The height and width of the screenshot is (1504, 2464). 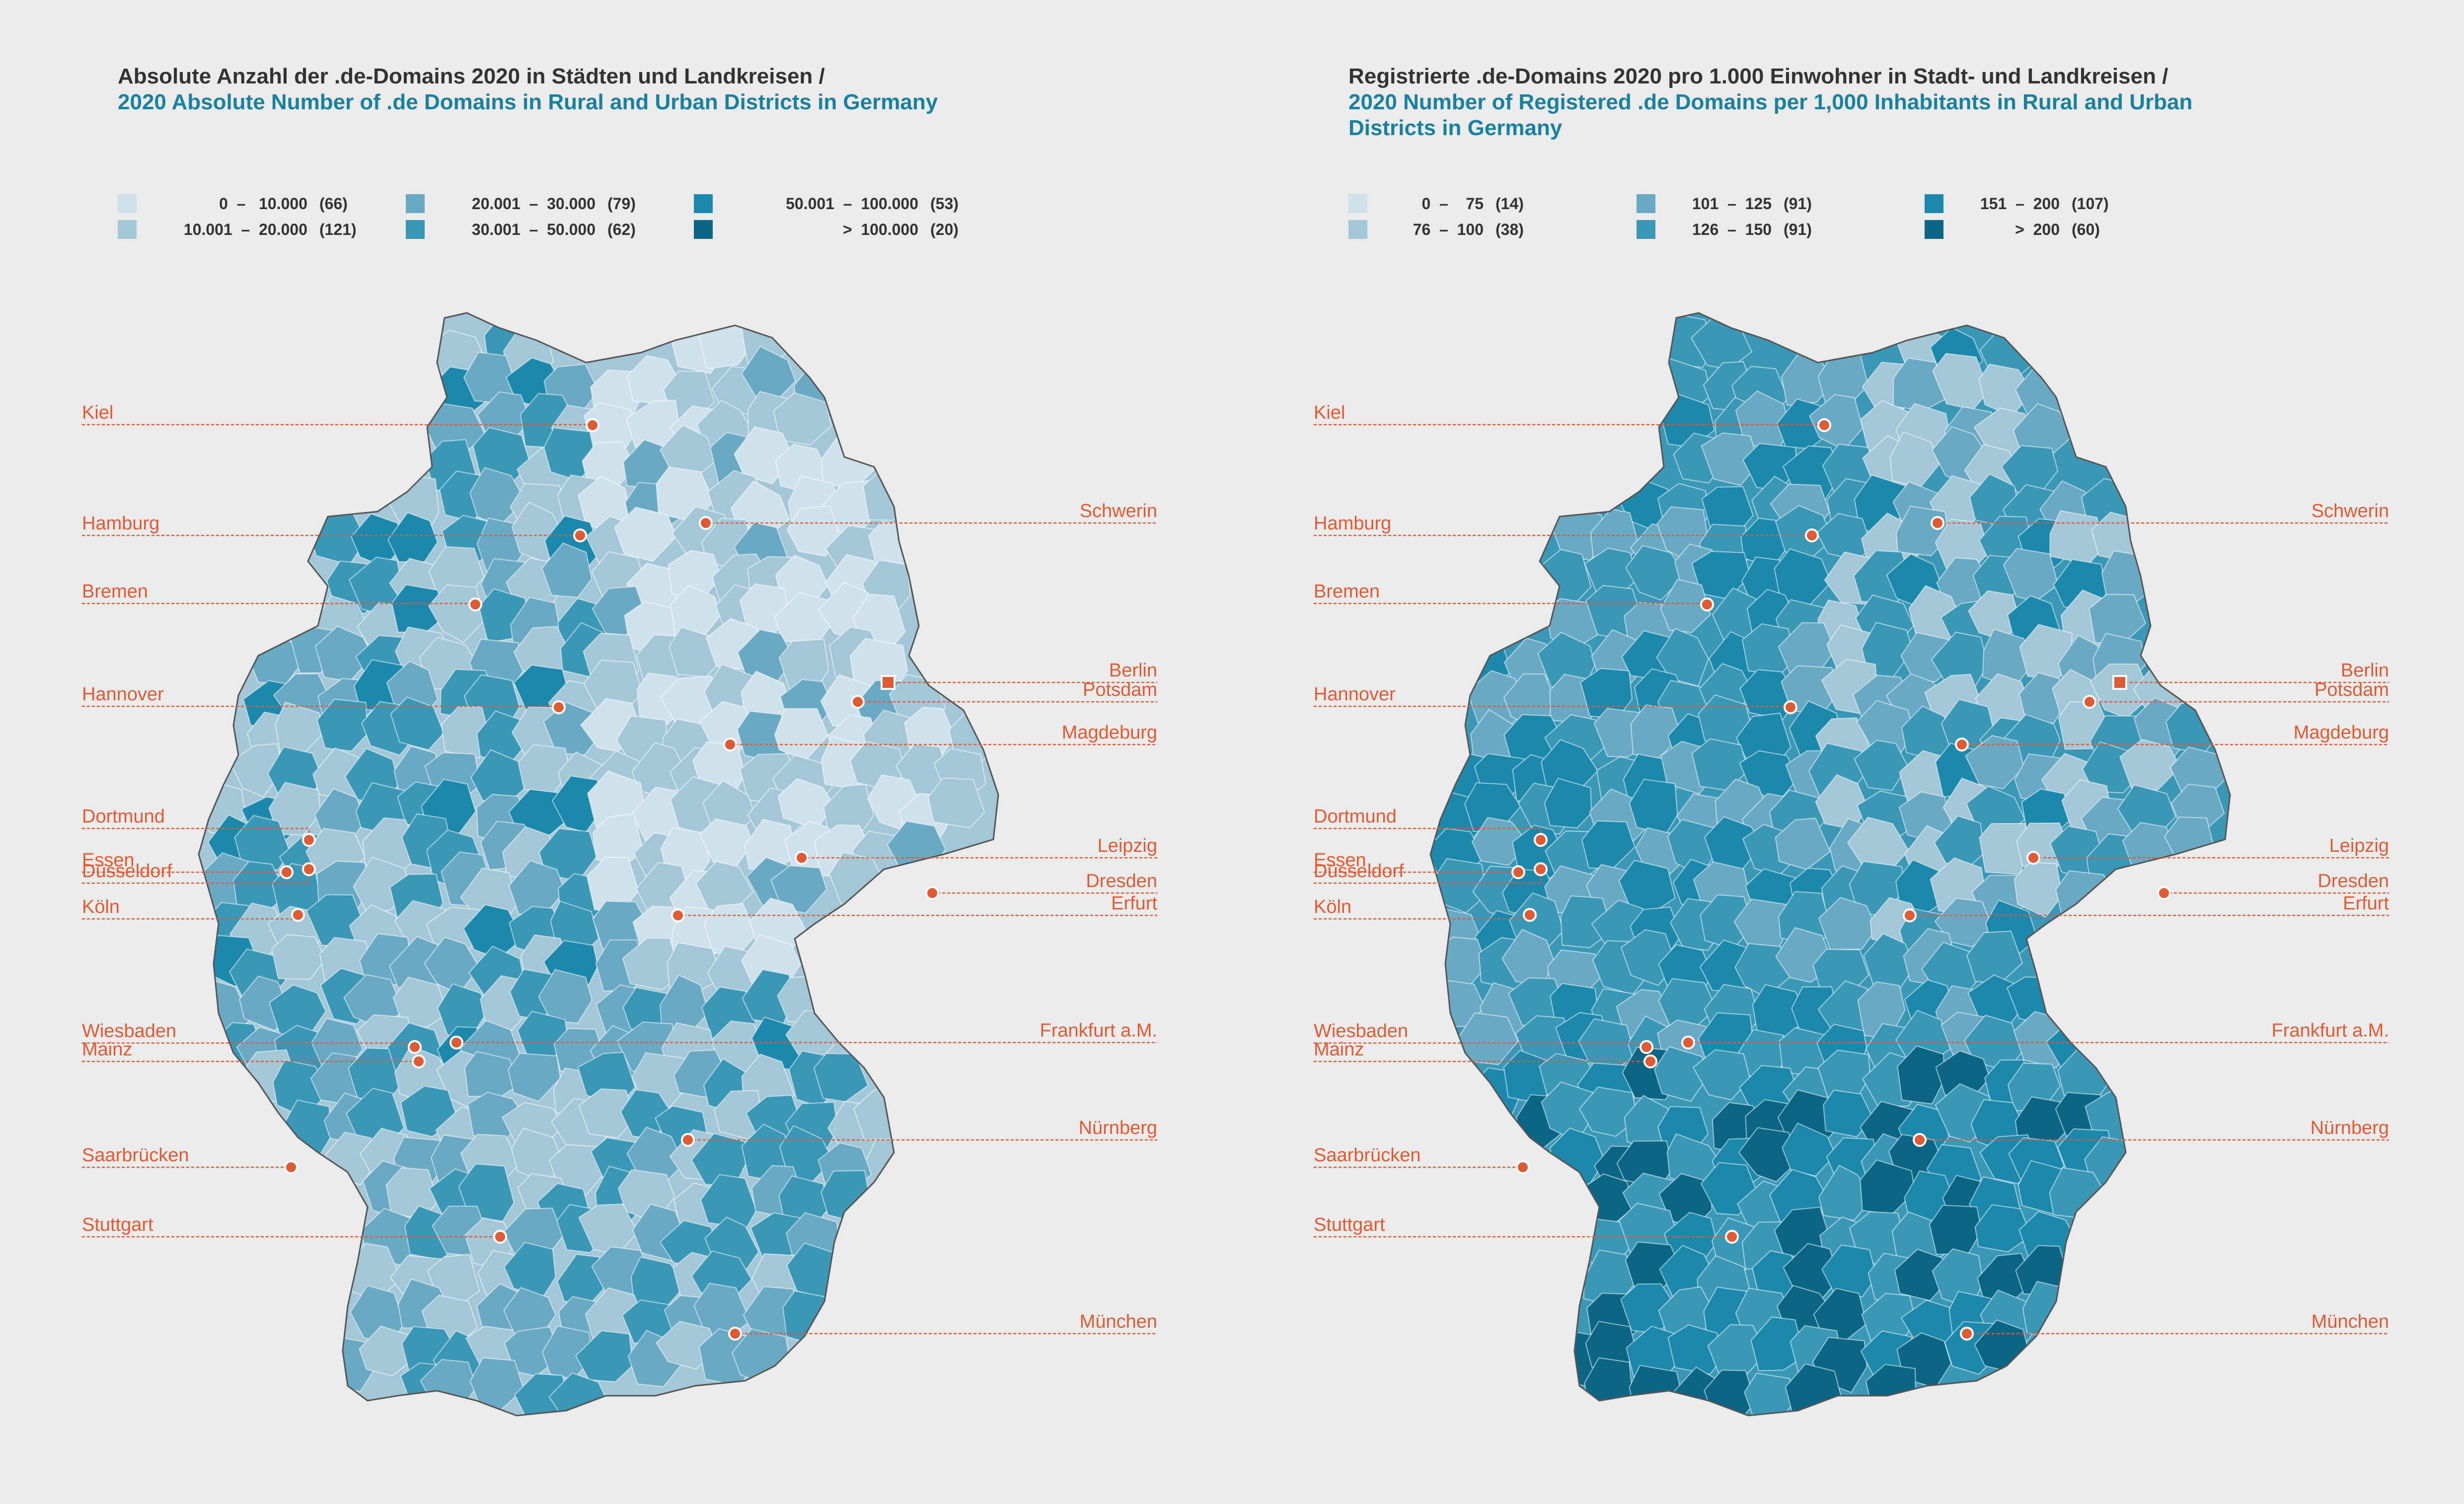 What do you see at coordinates (1128, 845) in the screenshot?
I see `city-label: Leipzig` at bounding box center [1128, 845].